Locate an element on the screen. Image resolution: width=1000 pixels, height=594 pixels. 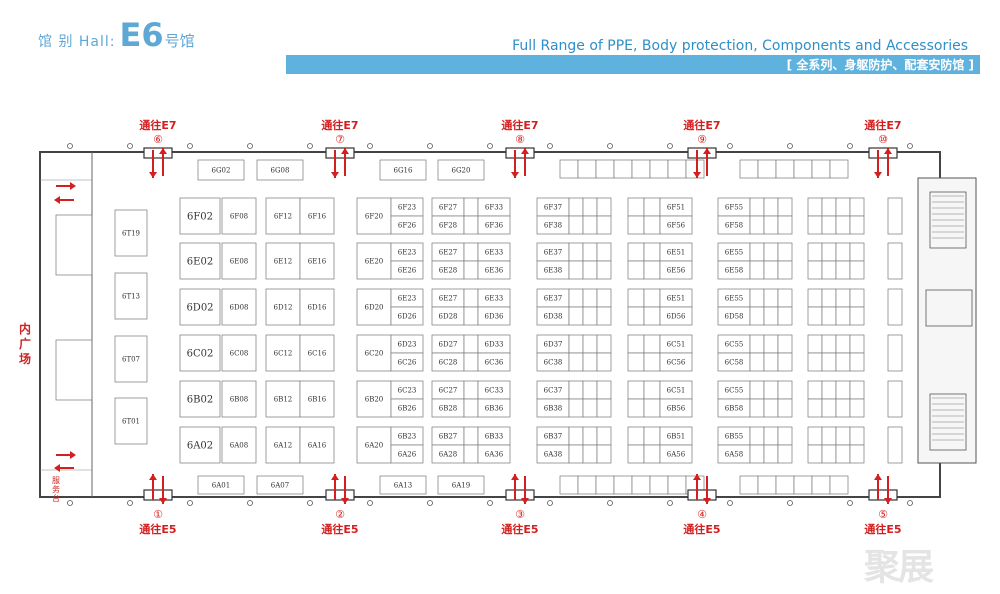
booth-large is located at coordinates (200, 445).